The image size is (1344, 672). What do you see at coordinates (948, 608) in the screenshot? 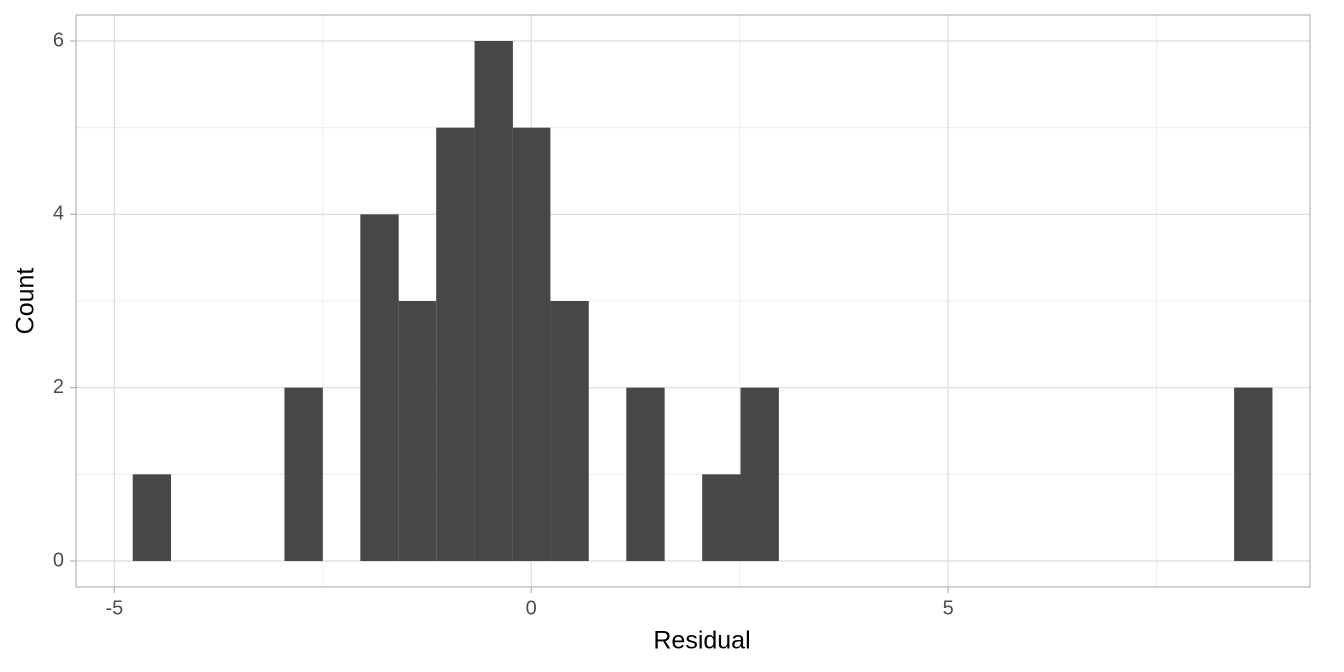
I see `x-tick-label: 5` at bounding box center [948, 608].